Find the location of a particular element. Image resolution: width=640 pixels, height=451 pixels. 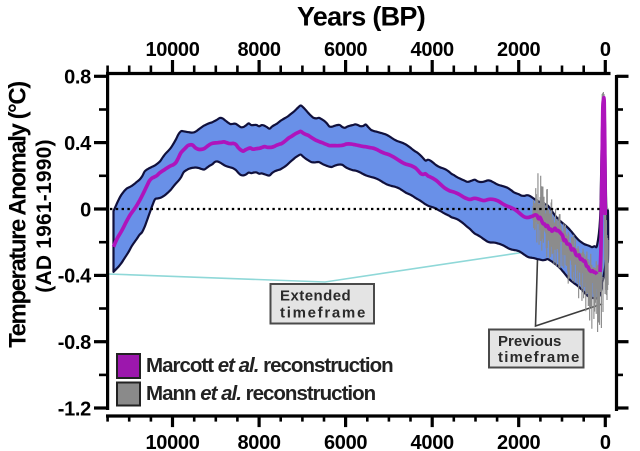

svg-text: -0.4 is located at coordinates (75, 277).